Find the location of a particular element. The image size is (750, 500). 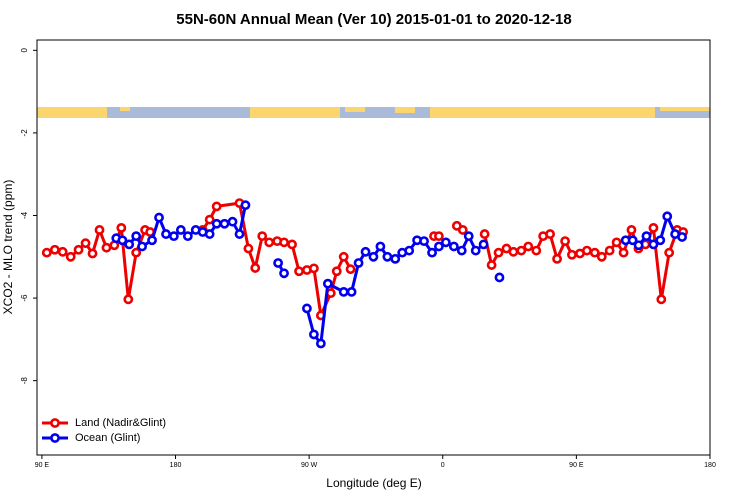

y-tick-label: -2 is located at coordinates (24, 133).